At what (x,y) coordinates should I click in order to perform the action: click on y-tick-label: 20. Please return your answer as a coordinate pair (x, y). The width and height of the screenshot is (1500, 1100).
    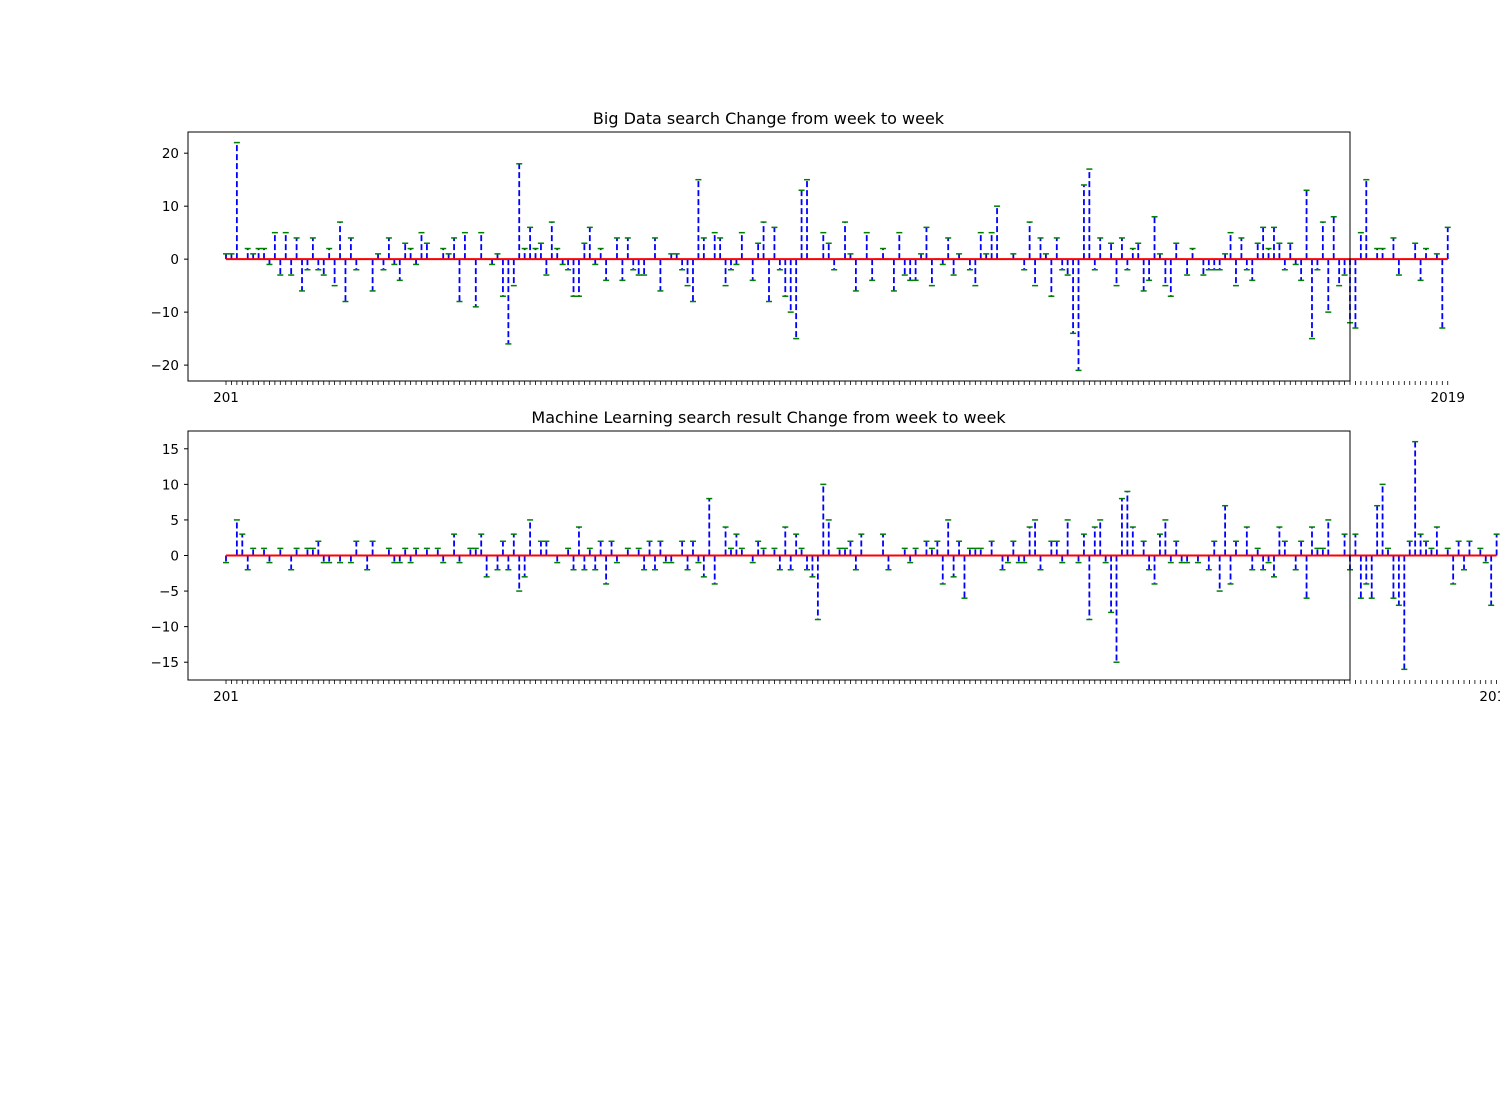
    Looking at the image, I should click on (170, 154).